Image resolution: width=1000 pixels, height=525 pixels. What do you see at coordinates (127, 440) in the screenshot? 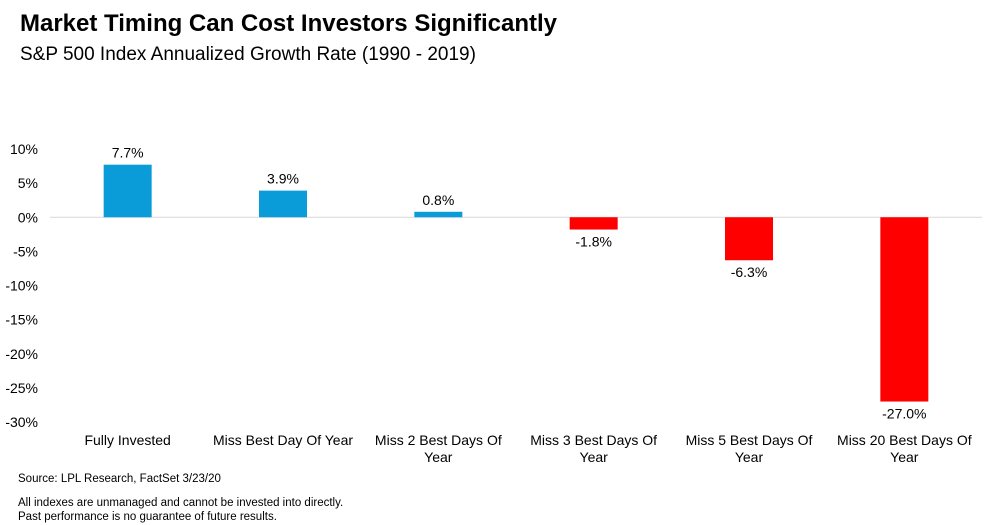
I see `category-label: Fully Invested` at bounding box center [127, 440].